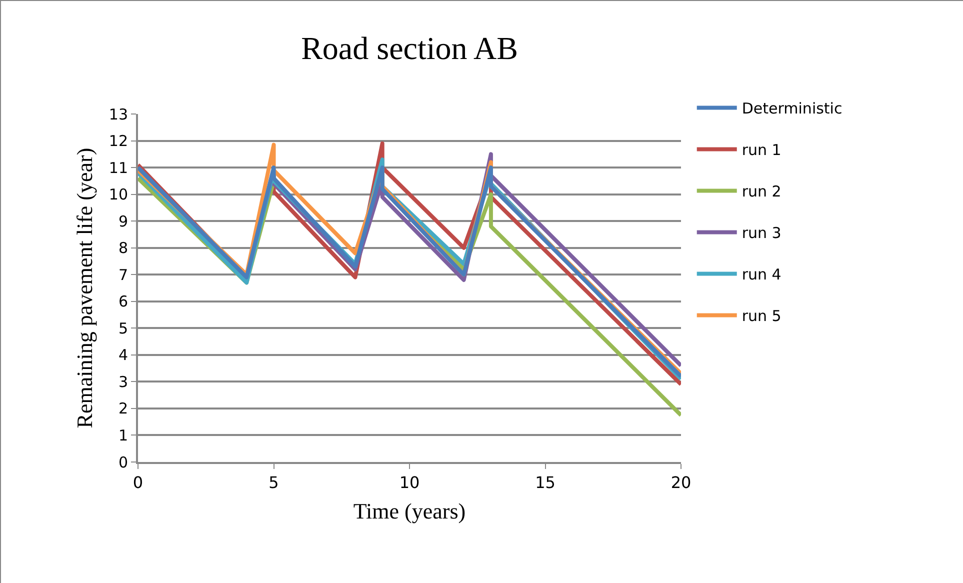 This screenshot has height=583, width=963. Describe the element at coordinates (273, 482) in the screenshot. I see `x-tick-label: 5` at that location.